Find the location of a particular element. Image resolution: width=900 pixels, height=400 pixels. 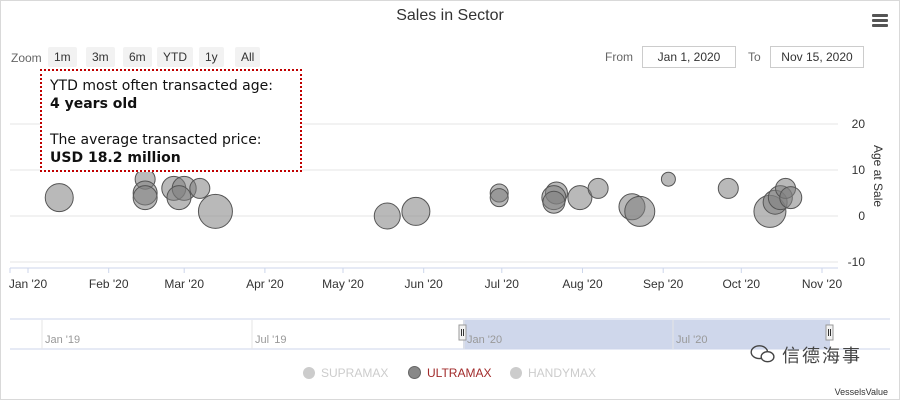

annotation-price-value: USD 18.2 million is located at coordinates (115, 158).